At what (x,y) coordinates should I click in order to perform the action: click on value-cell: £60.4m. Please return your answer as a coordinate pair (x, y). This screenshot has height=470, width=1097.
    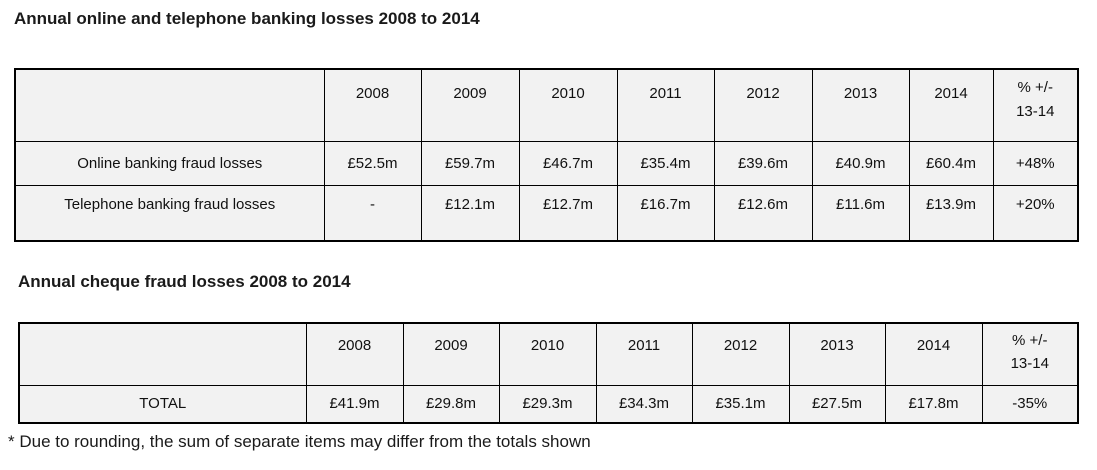
    Looking at the image, I should click on (951, 163).